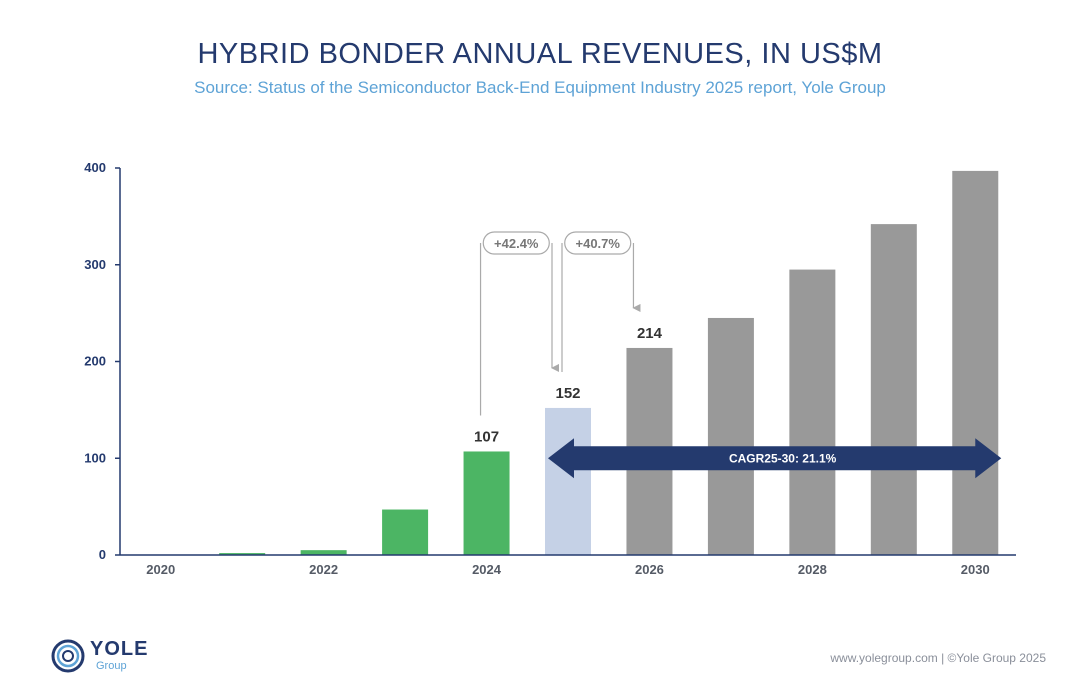  I want to click on bar-2023, so click(405, 532).